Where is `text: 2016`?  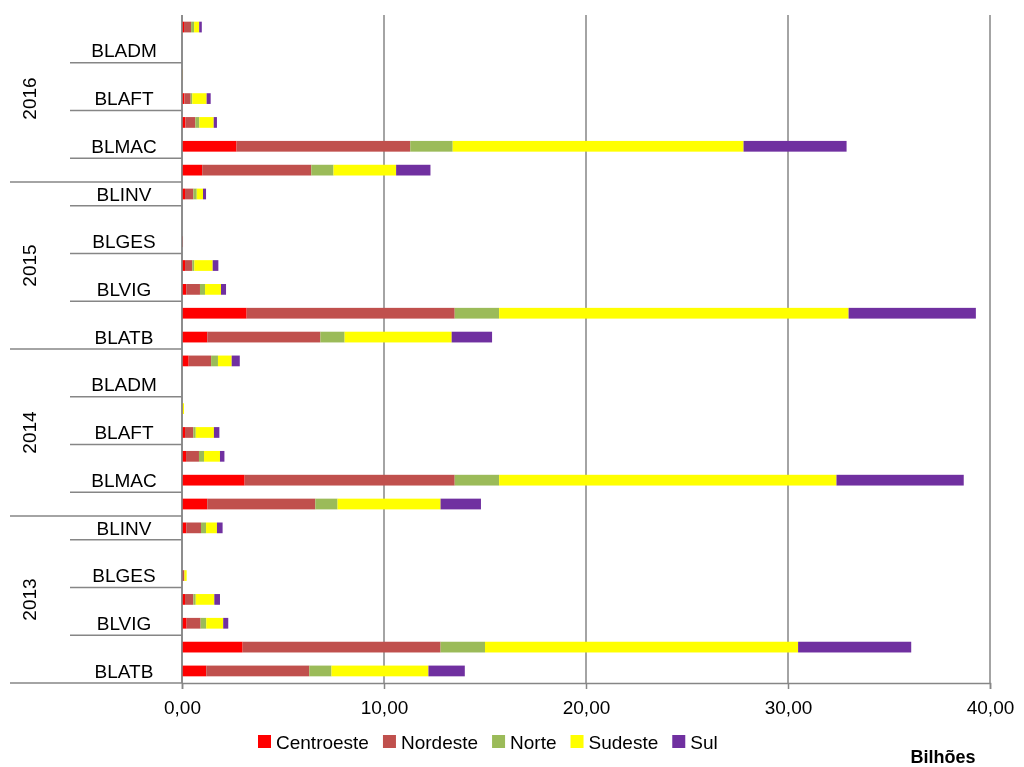 text: 2016 is located at coordinates (29, 98).